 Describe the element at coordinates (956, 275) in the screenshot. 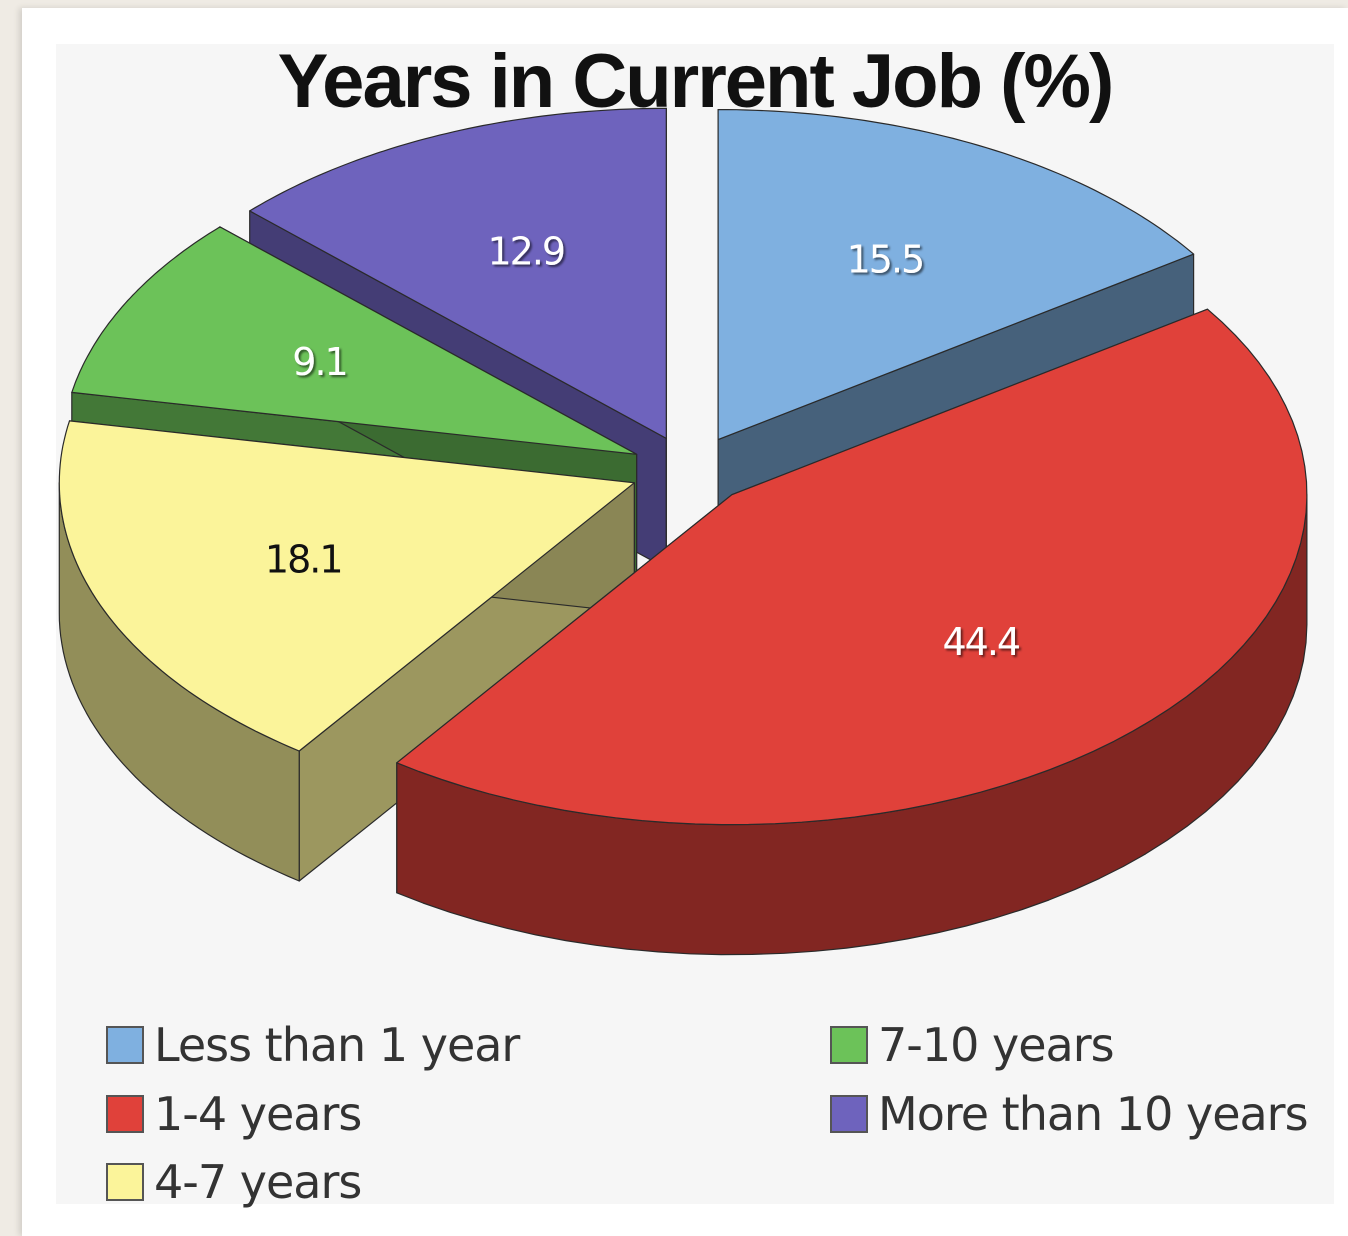

I see `pie-top-less-than-1-year` at that location.